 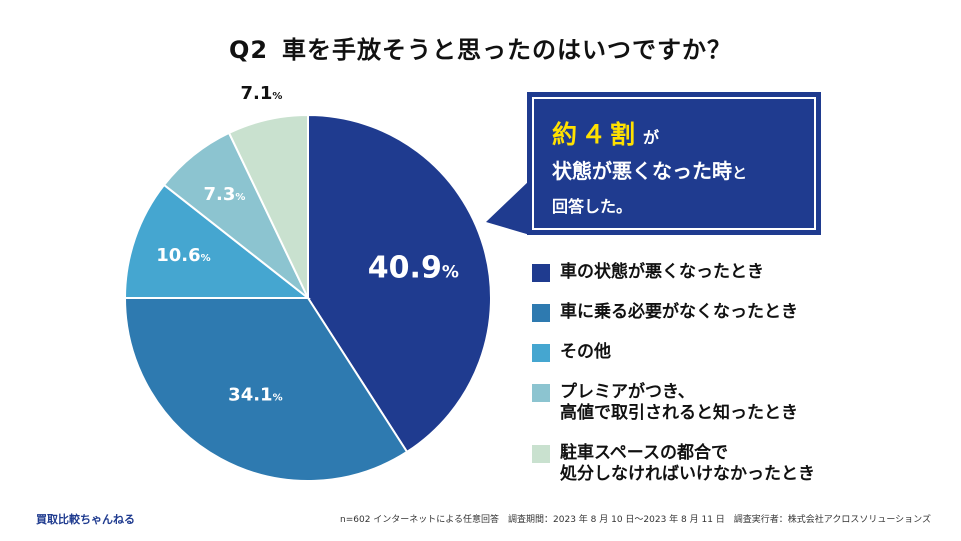 What do you see at coordinates (413, 268) in the screenshot?
I see `slice-label: 40.9%` at bounding box center [413, 268].